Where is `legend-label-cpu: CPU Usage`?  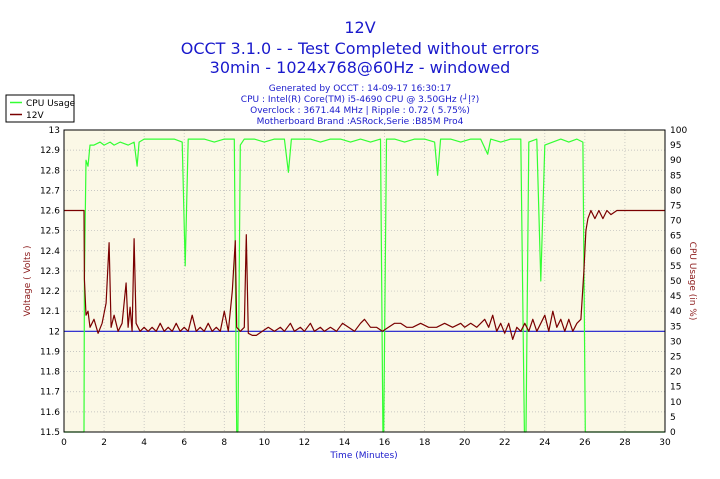 legend-label-cpu: CPU Usage is located at coordinates (51, 104).